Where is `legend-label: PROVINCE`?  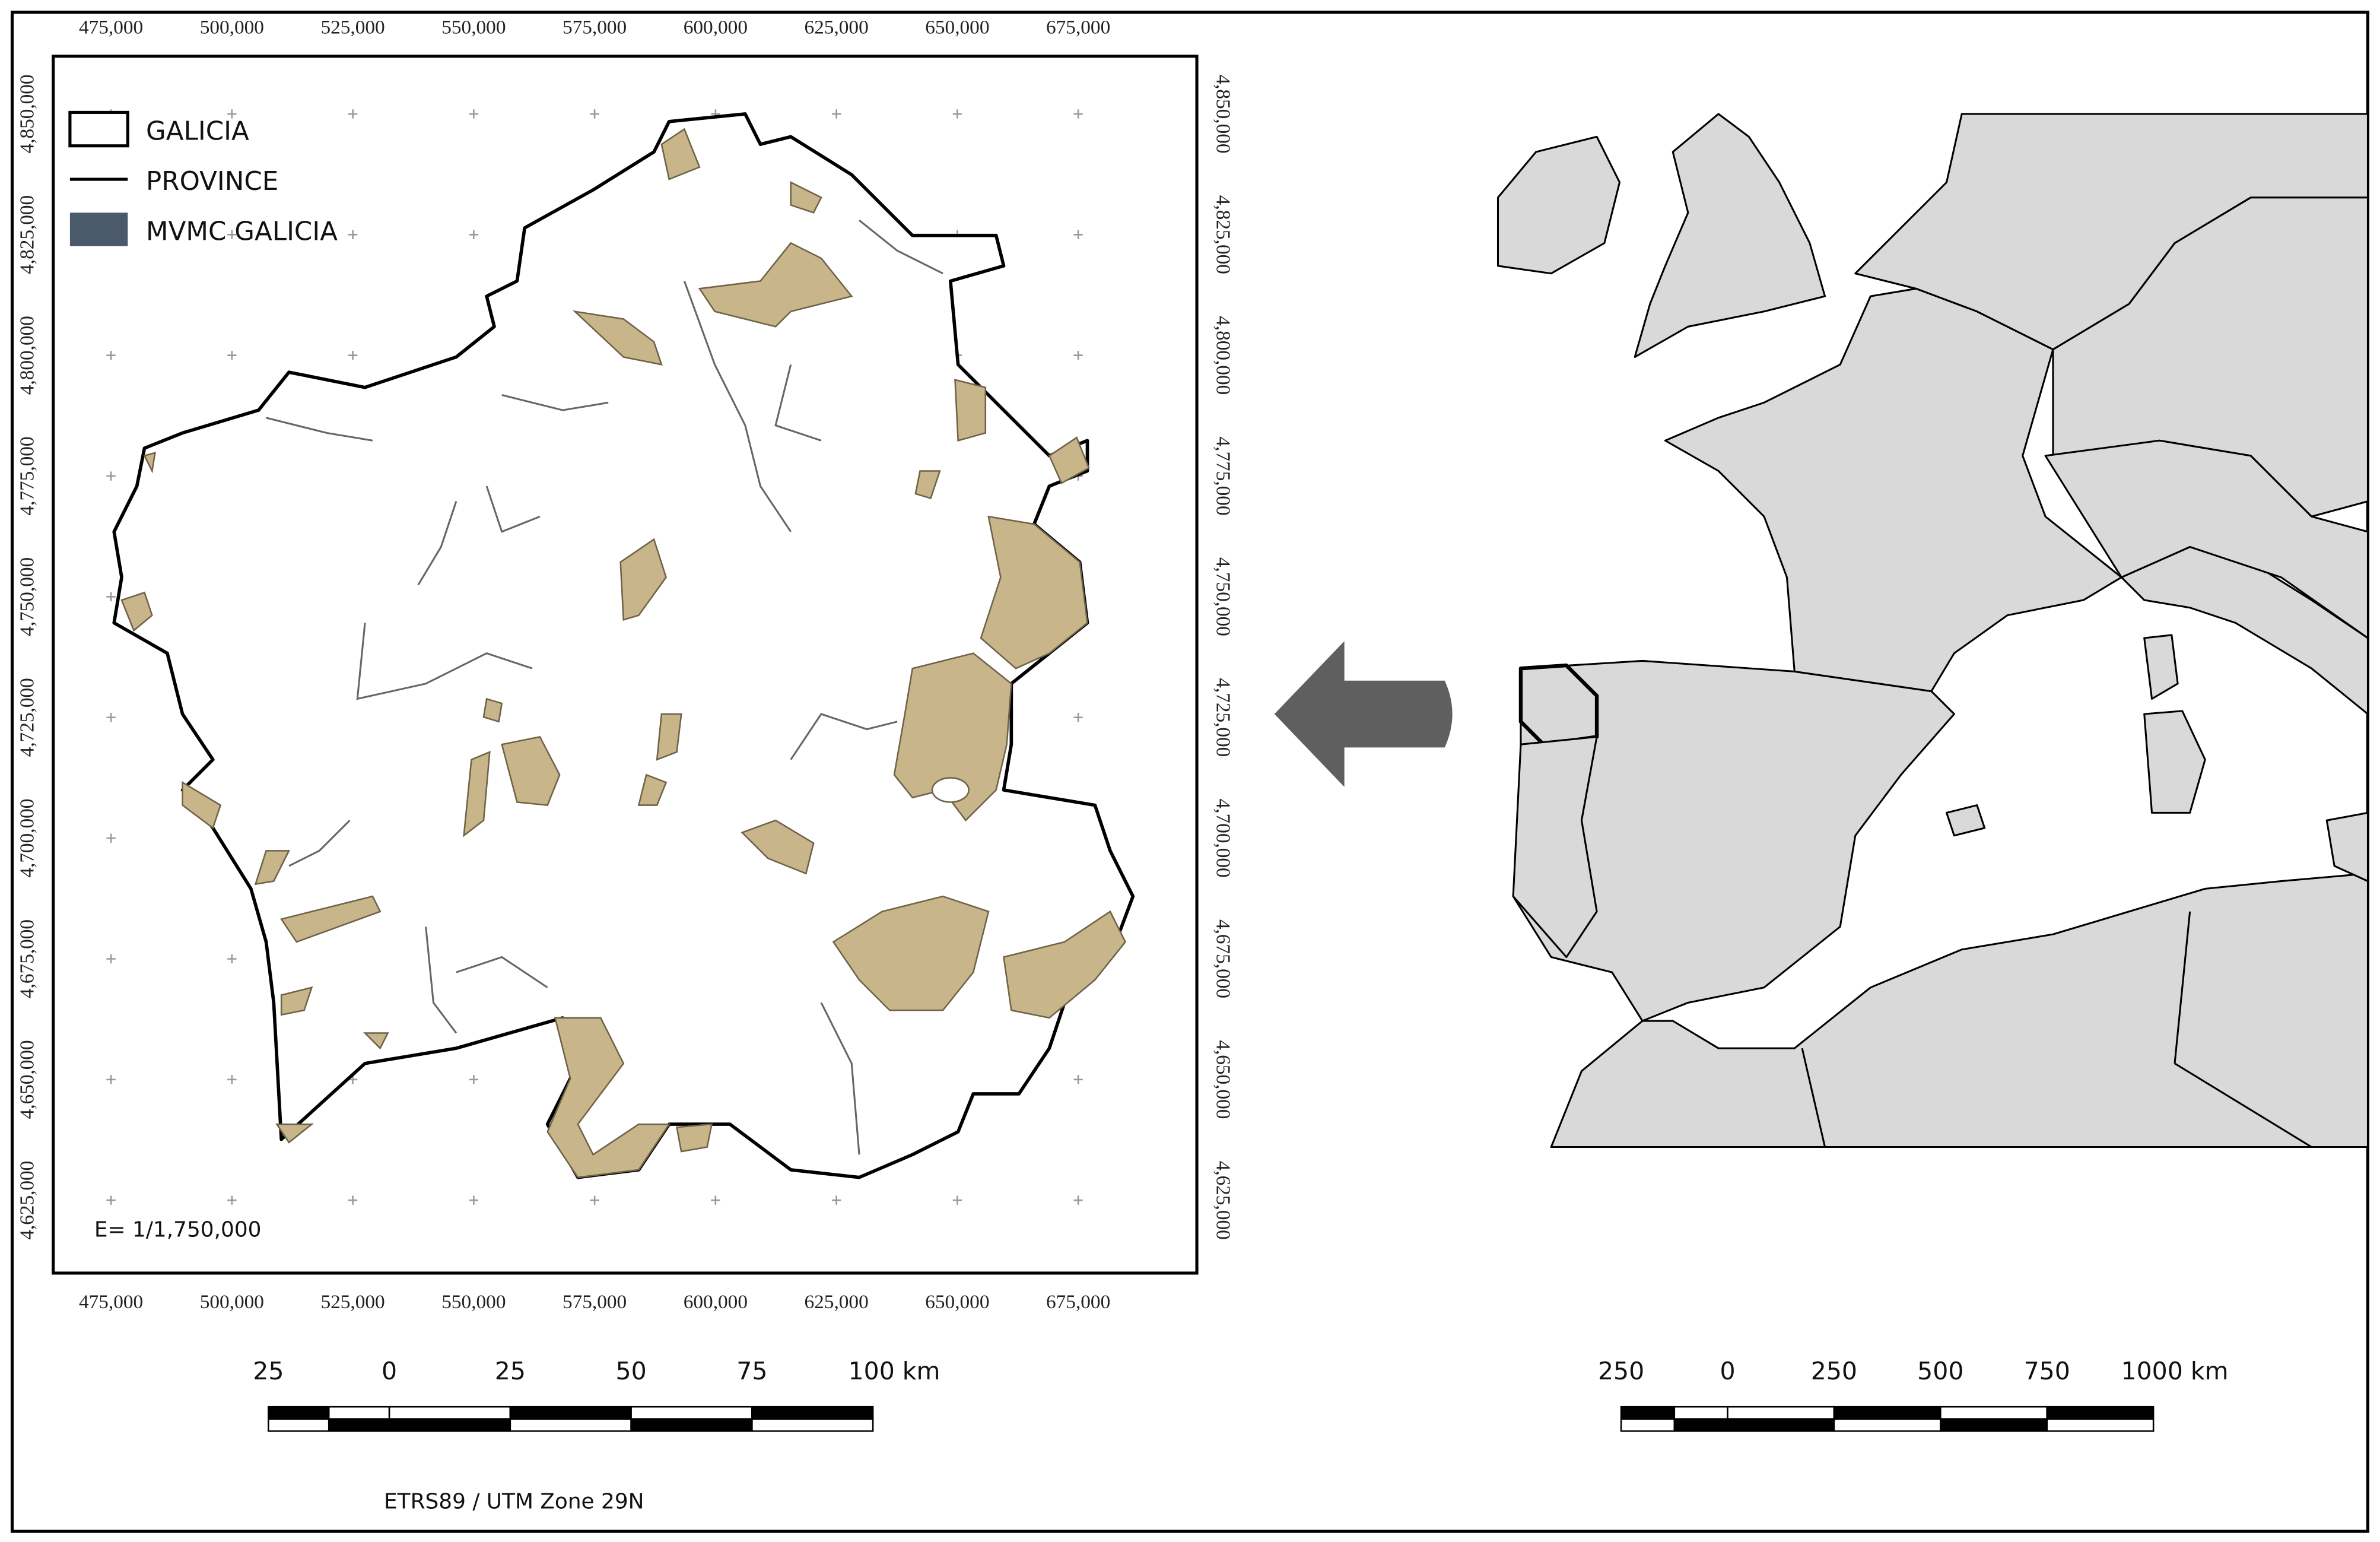
legend-label: PROVINCE is located at coordinates (212, 181).